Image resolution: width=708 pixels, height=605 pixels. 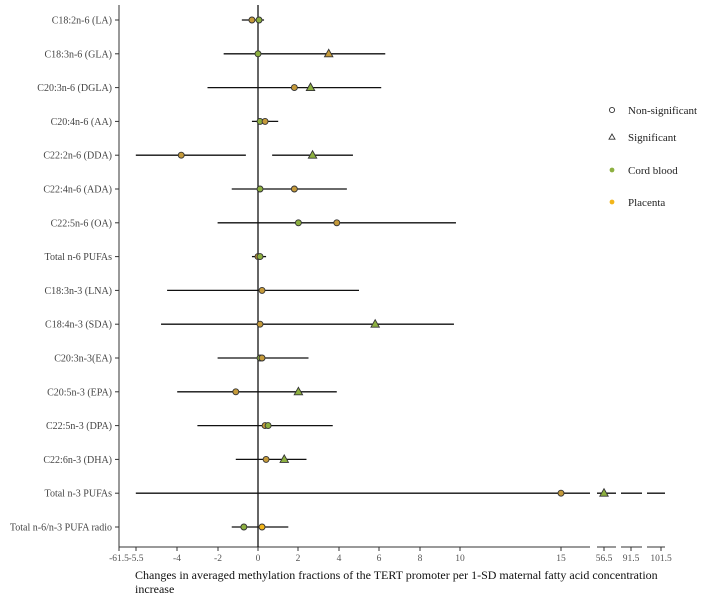 I want to click on x-axis-ticks: -61.5 -5.5 -4 -2 0 2 4 6 8 10 15 56.5 91.5 101.5, so click(x=390, y=555).